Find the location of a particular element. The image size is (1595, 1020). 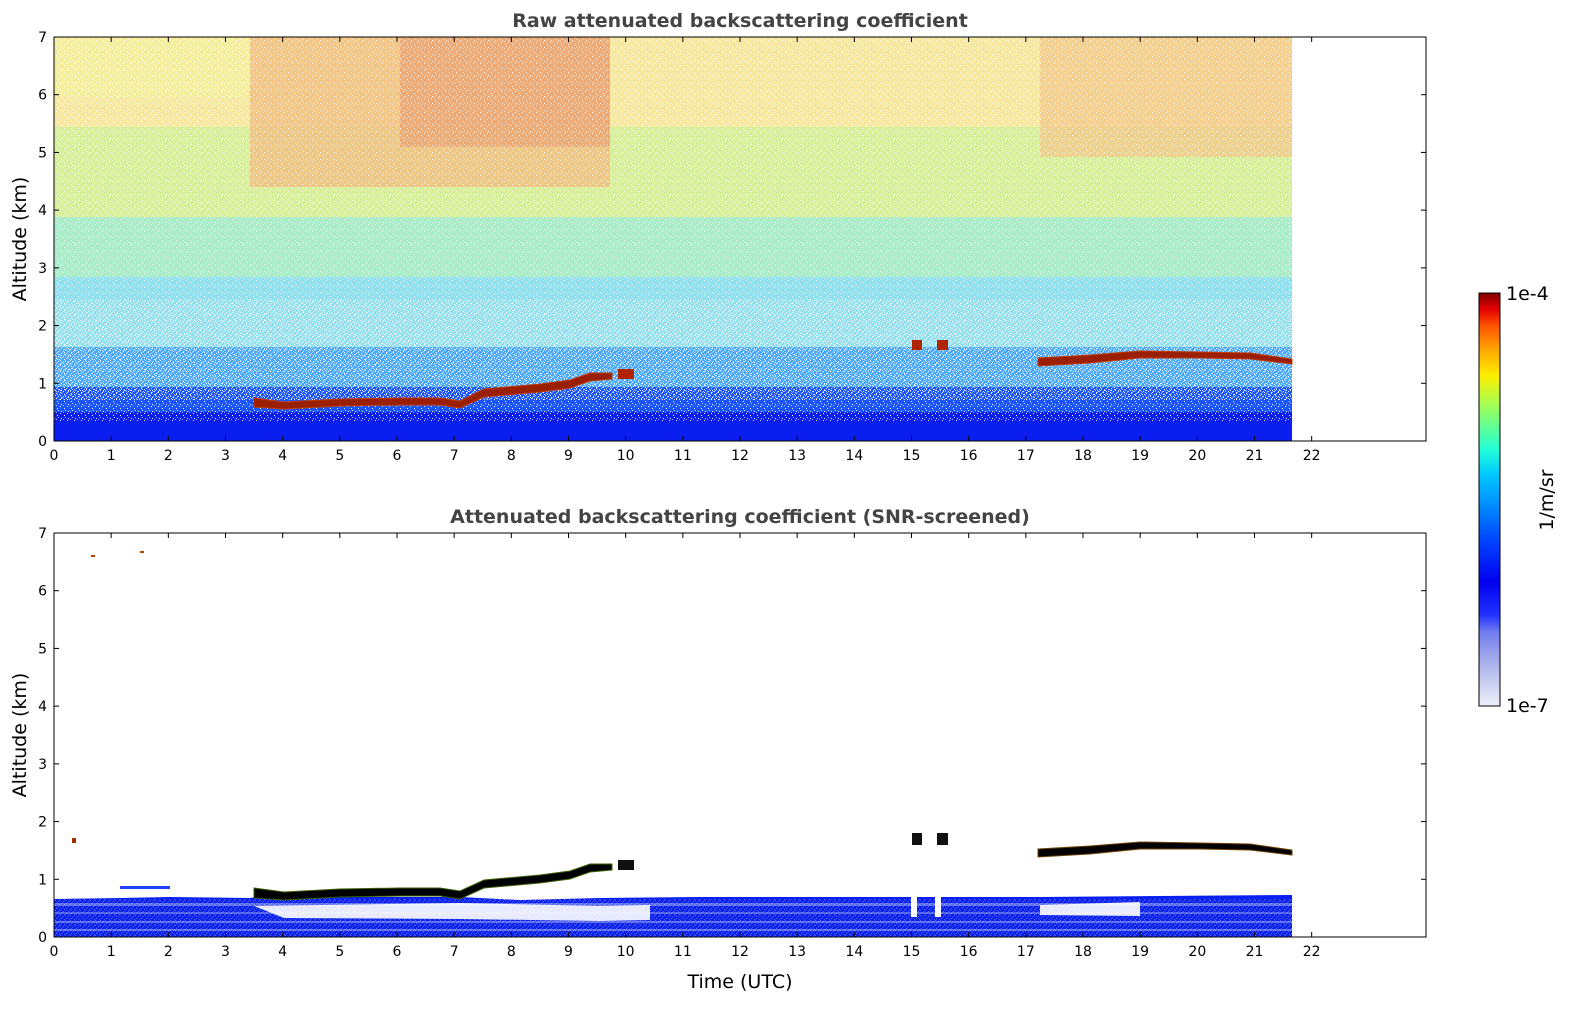

colorbar-gradient is located at coordinates (1489, 499).